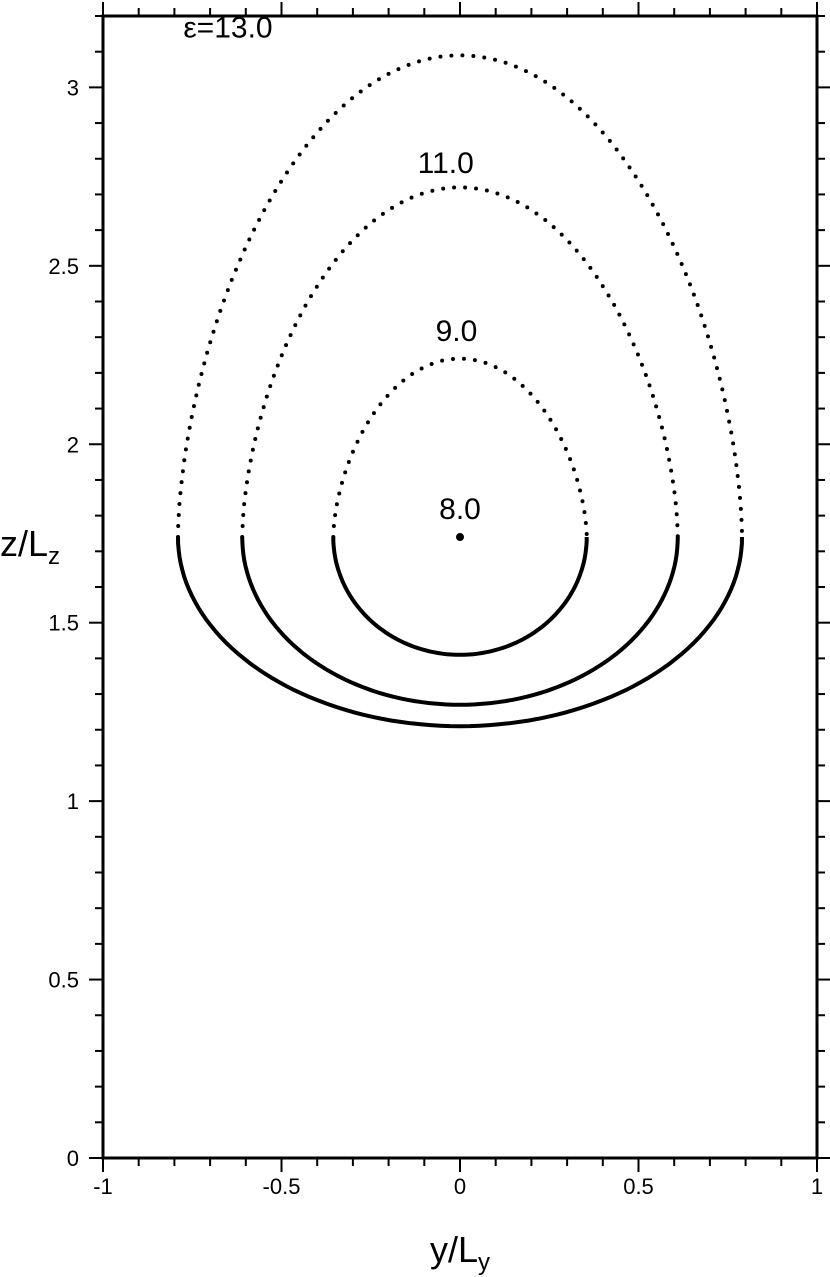  I want to click on x-tick-label: 0.5, so click(638, 1186).